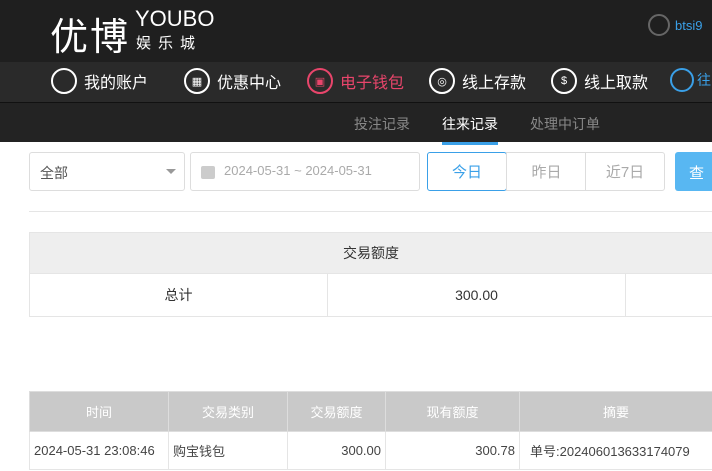 Image resolution: width=712 pixels, height=471 pixels. What do you see at coordinates (228, 450) in the screenshot?
I see `cell-type: 购宝钱包` at bounding box center [228, 450].